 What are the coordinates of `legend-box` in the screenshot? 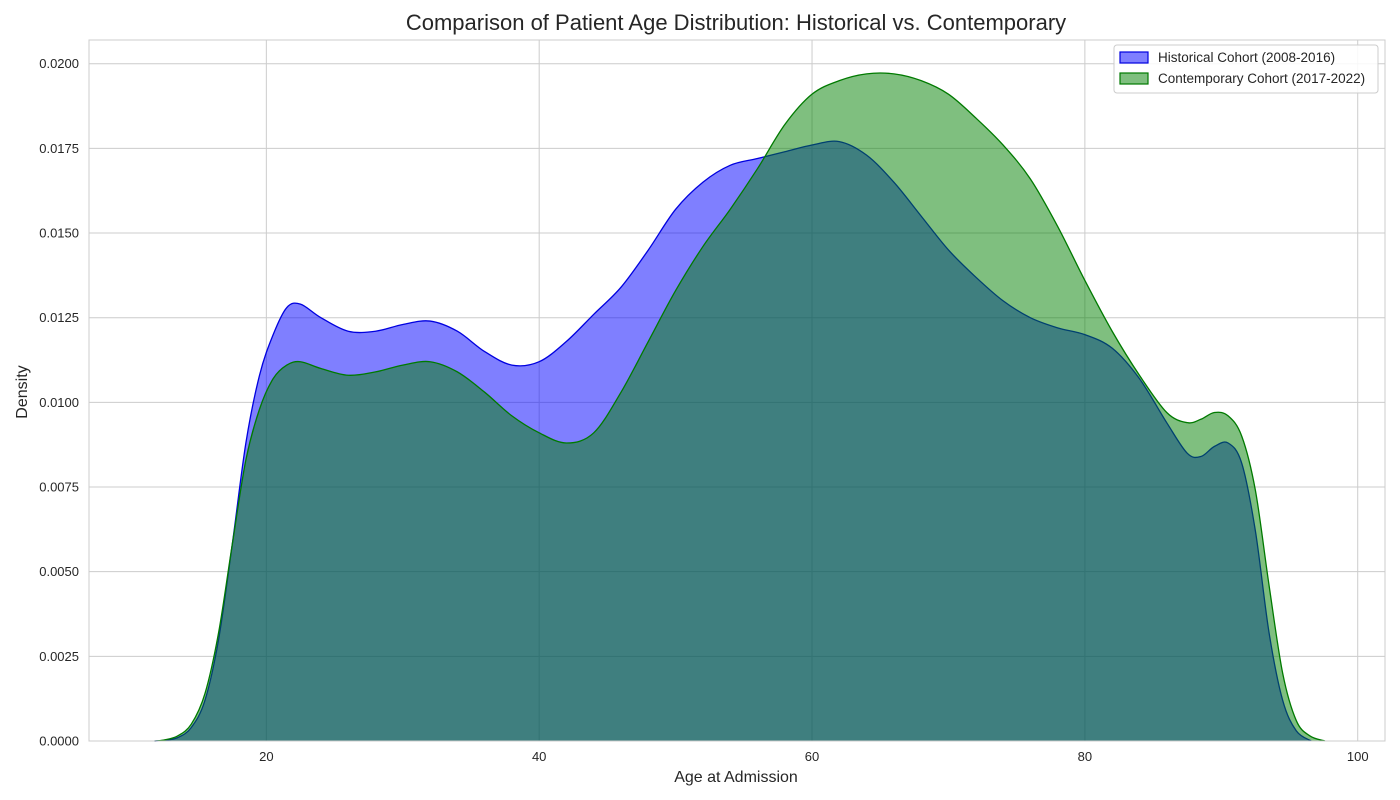 It's located at (1246, 69).